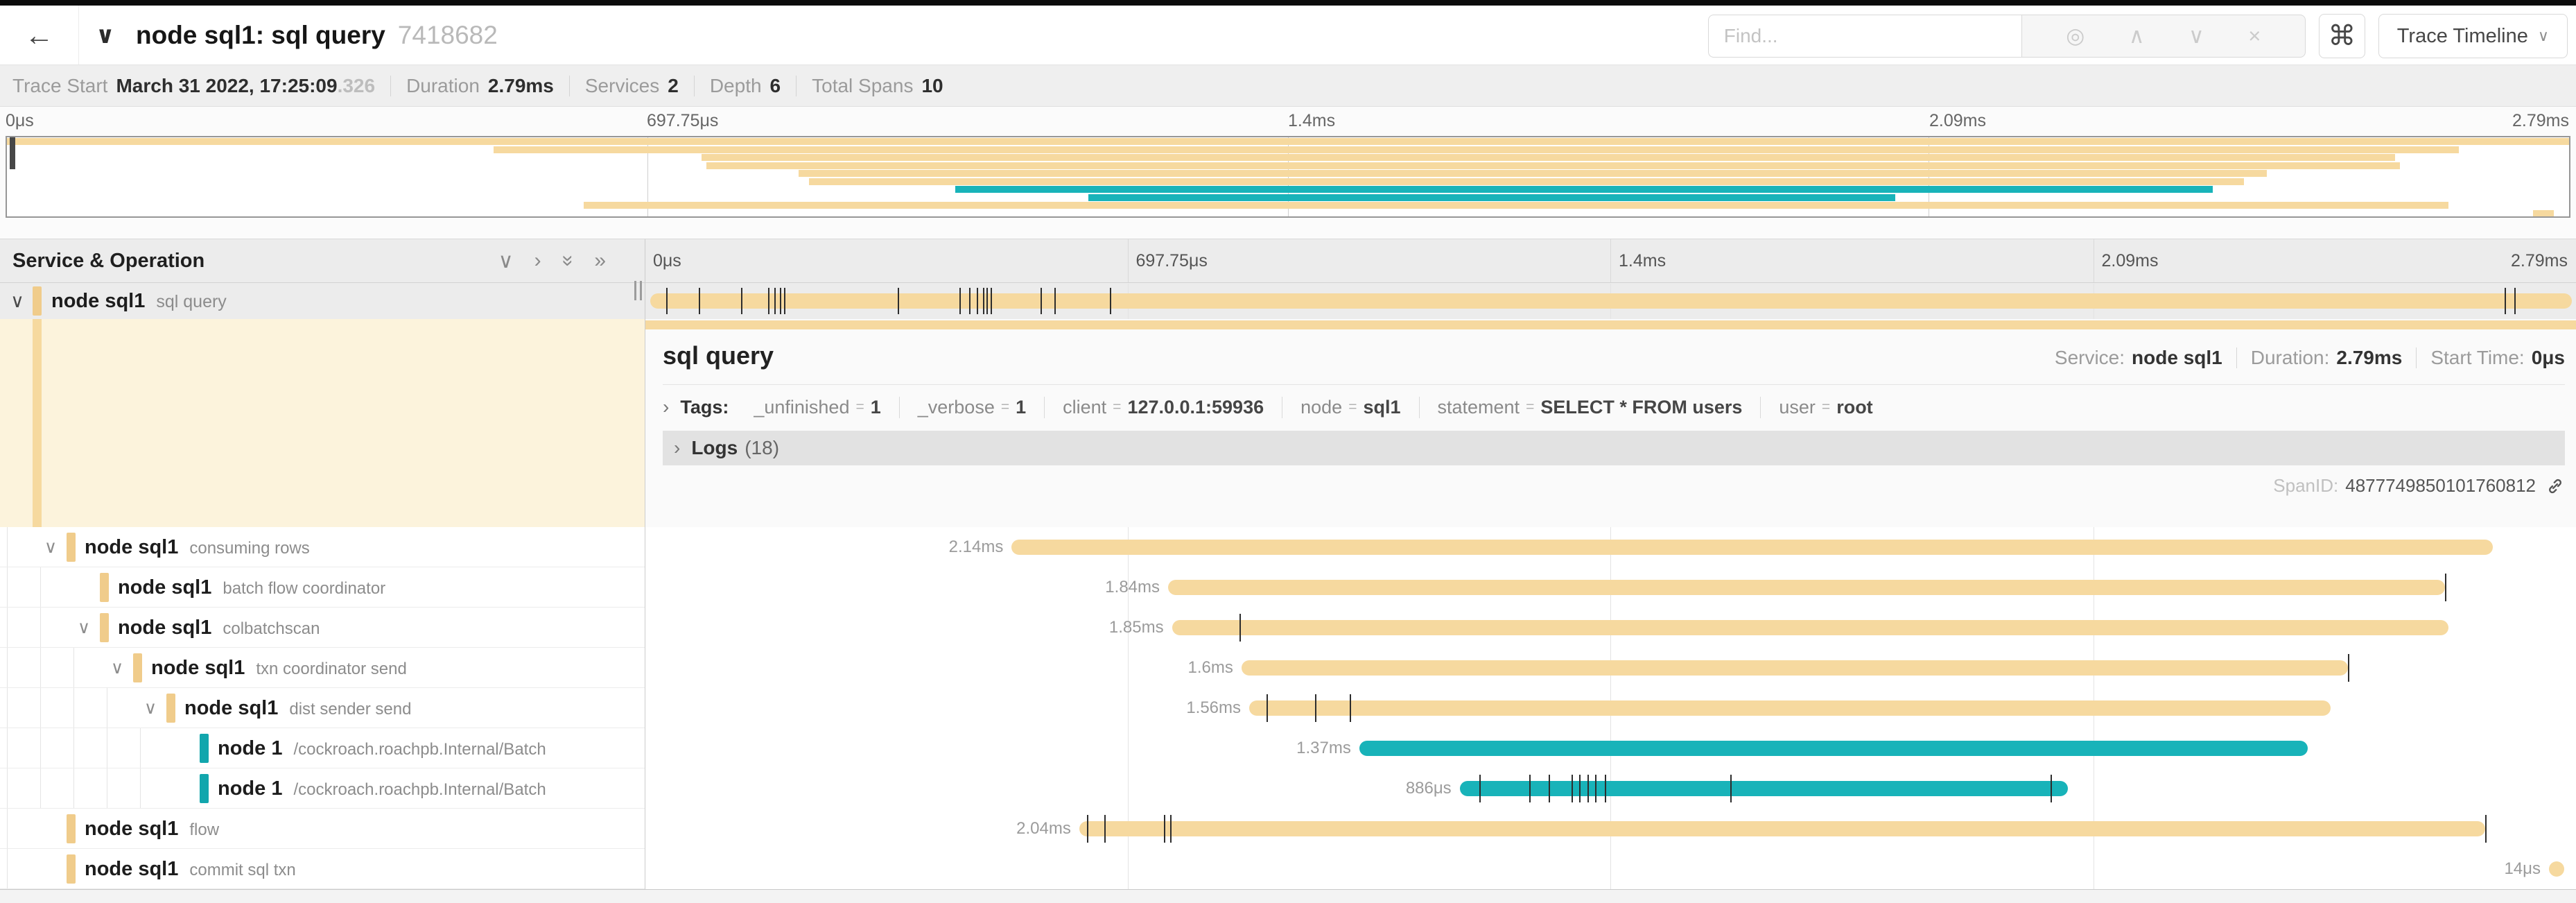 The width and height of the screenshot is (2576, 903). I want to click on collapse-all-icon: », so click(568, 261).